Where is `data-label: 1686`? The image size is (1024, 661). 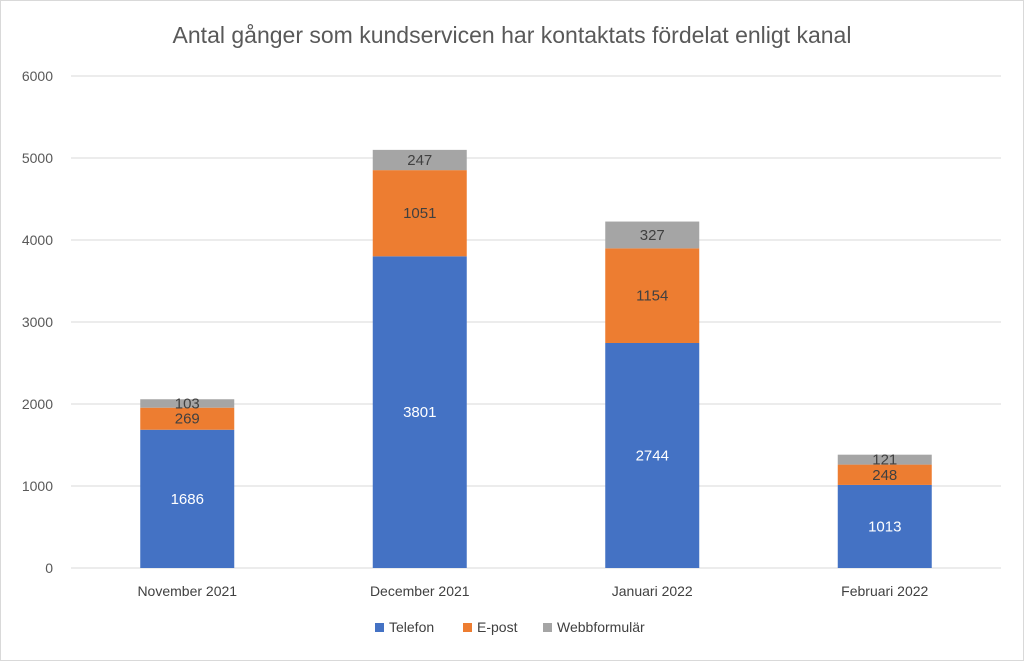
data-label: 1686 is located at coordinates (187, 499).